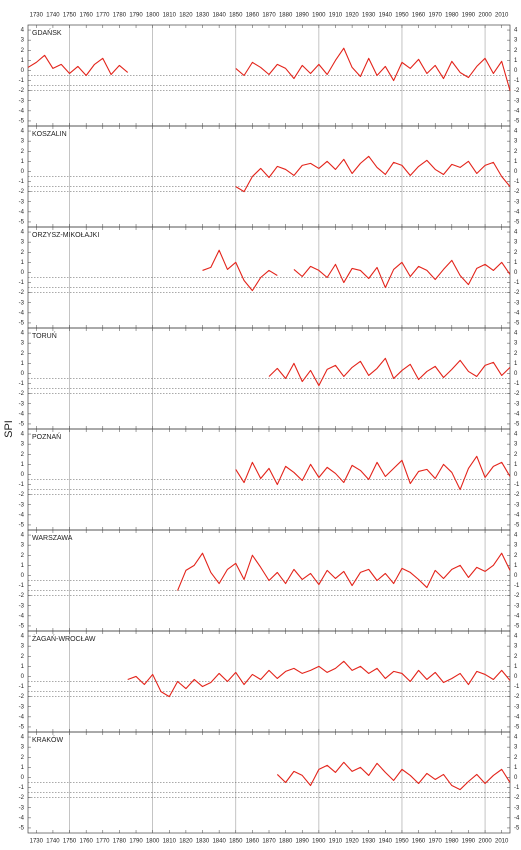 The height and width of the screenshot is (850, 521). I want to click on x-tick-label: 1810, so click(170, 842).